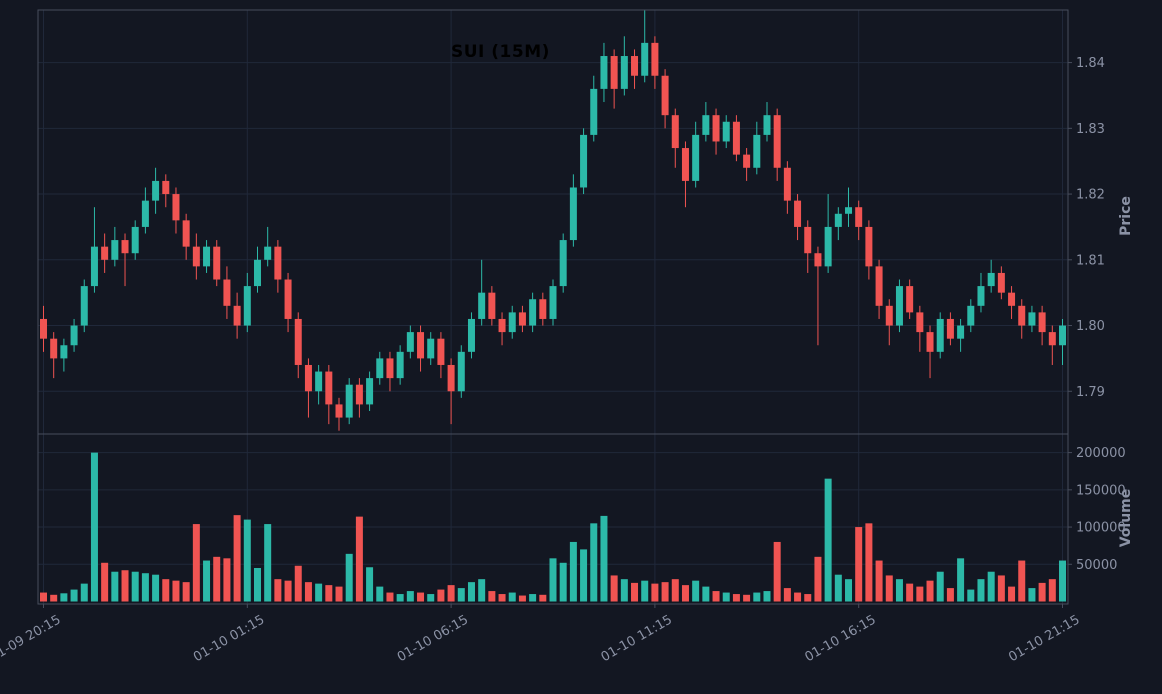 The width and height of the screenshot is (1162, 694). I want to click on volume-tick-label: 150000, so click(1101, 490).